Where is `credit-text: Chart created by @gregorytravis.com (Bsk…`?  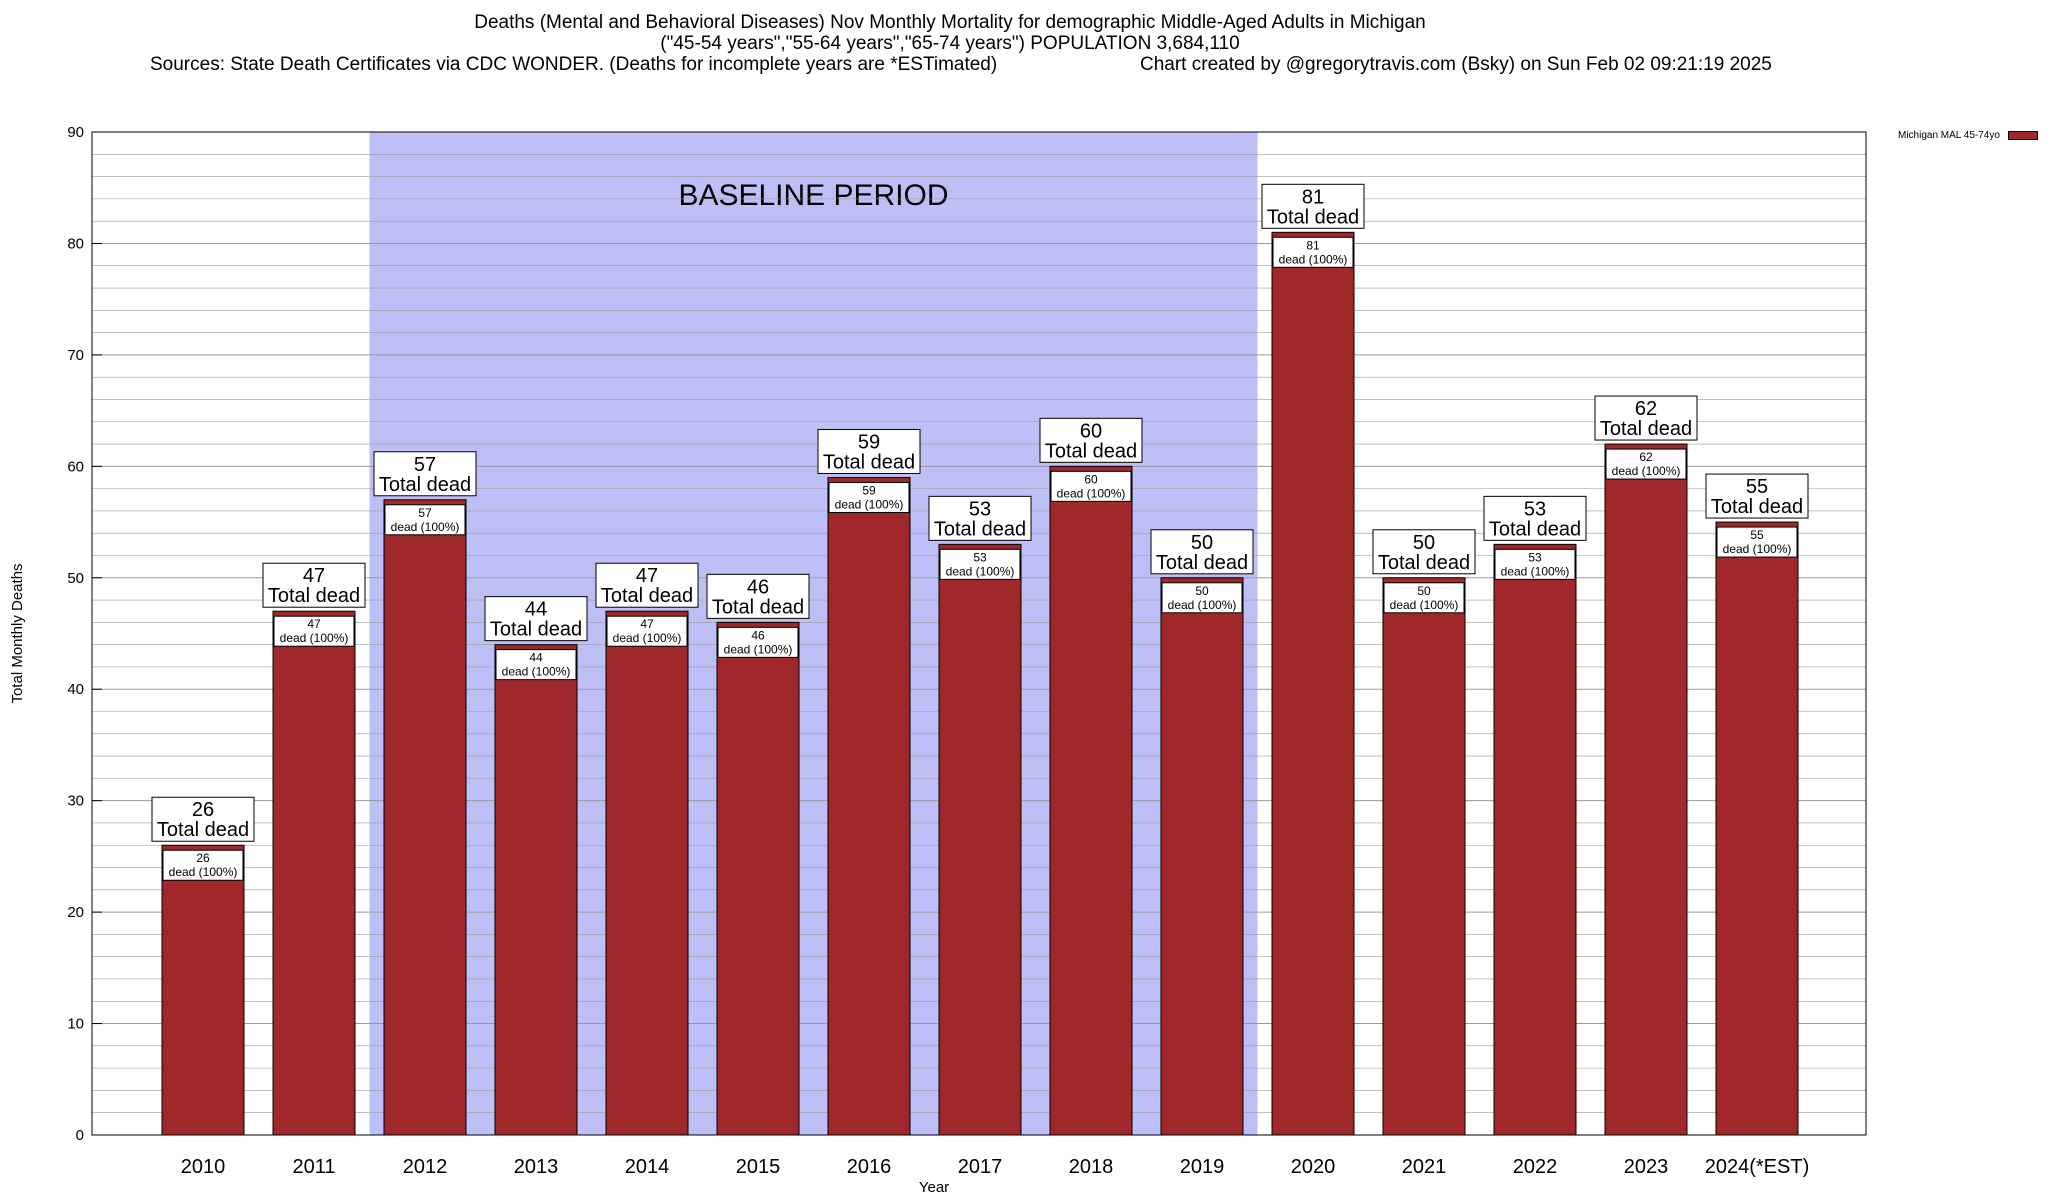
credit-text: Chart created by @gregorytravis.com (Bsk… is located at coordinates (1456, 64).